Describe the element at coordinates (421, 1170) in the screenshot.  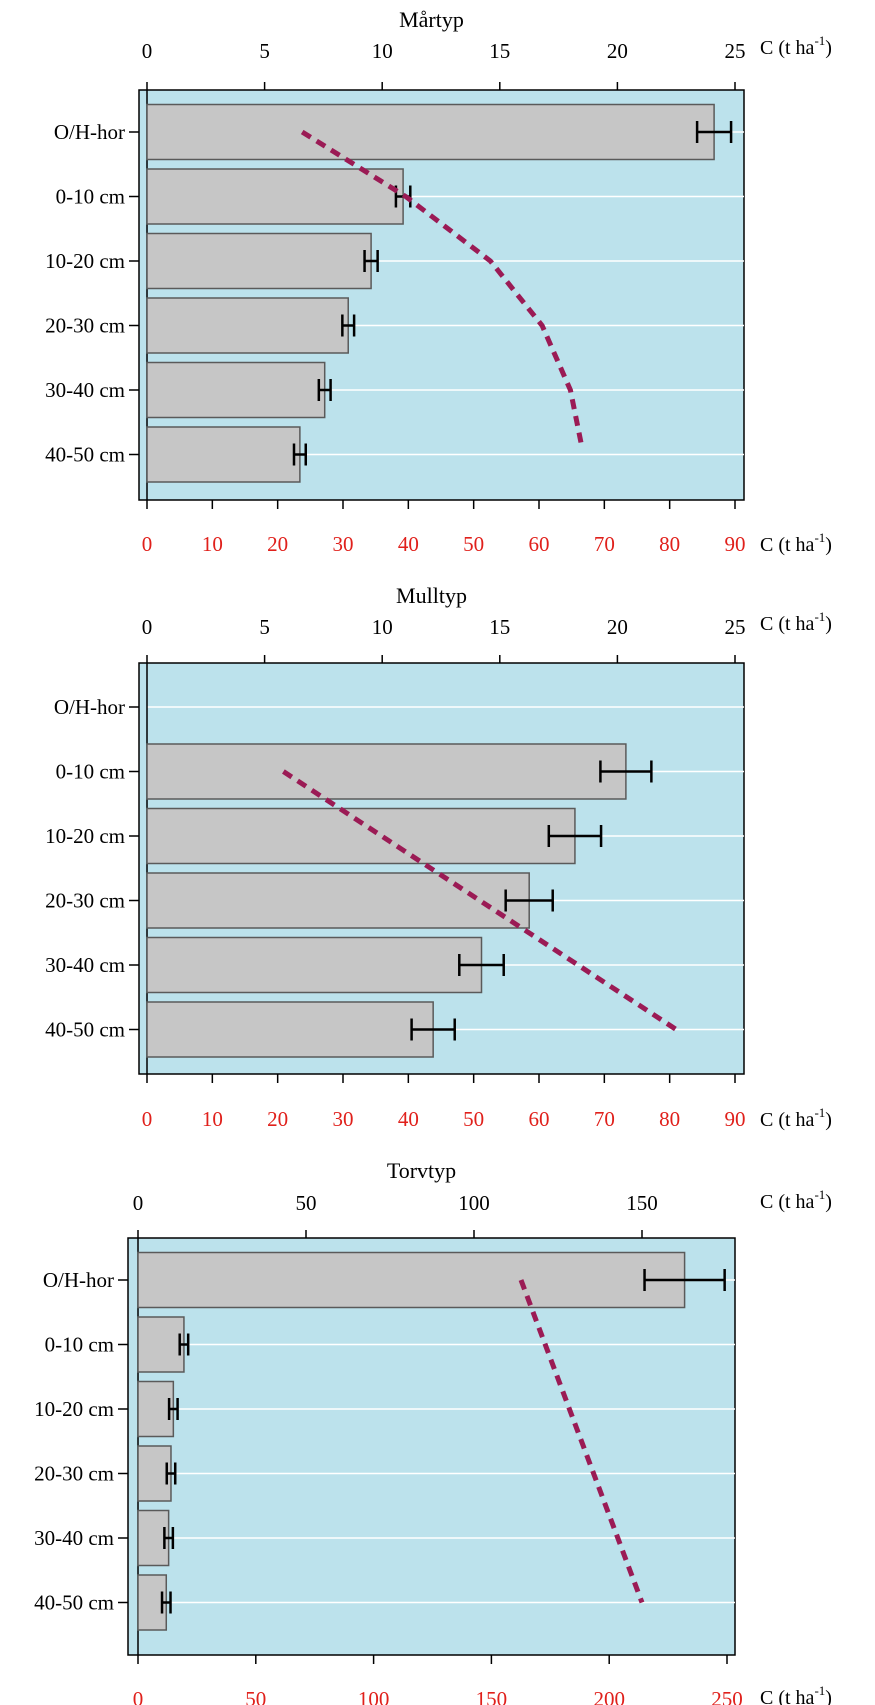
I see `chart-title: Torvtyp` at that location.